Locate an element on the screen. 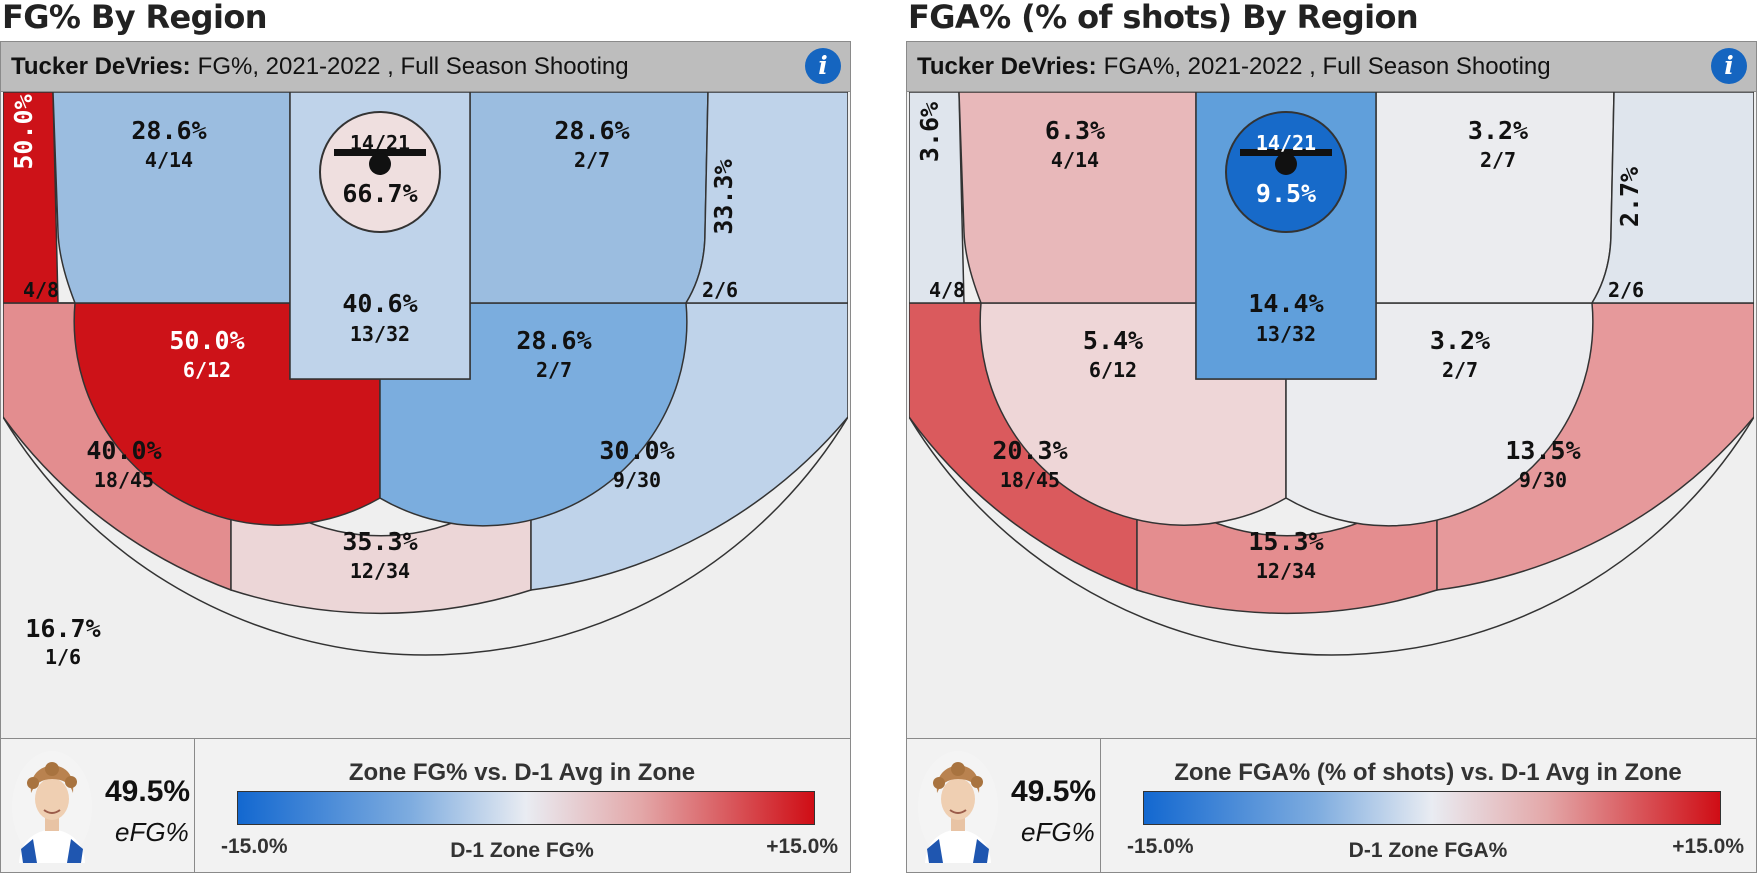 This screenshot has width=1761, height=877. zone-pct-label: 40.6% is located at coordinates (379, 303).